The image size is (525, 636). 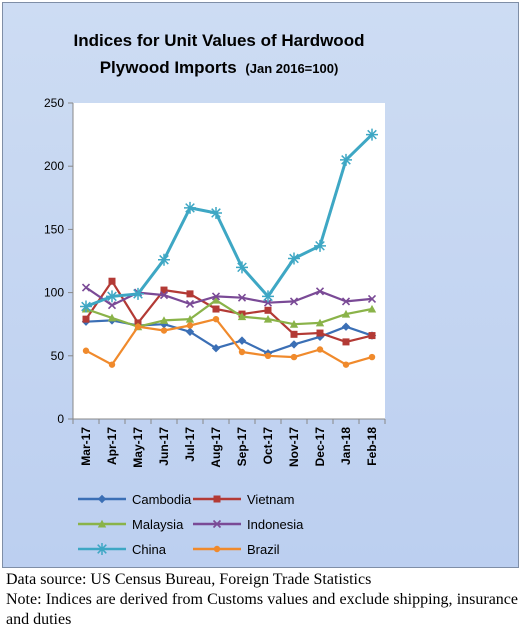 I want to click on series-line-brazil, so click(x=229, y=342).